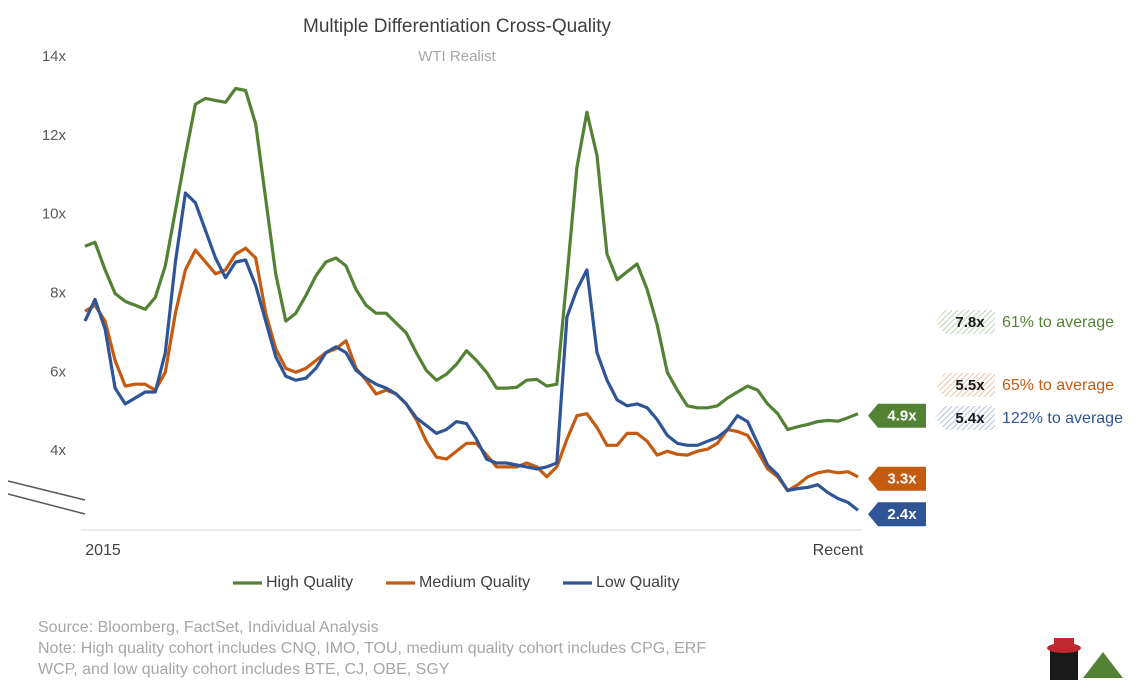 The image size is (1141, 690). Describe the element at coordinates (58, 450) in the screenshot. I see `y-tick-label: 4x` at that location.